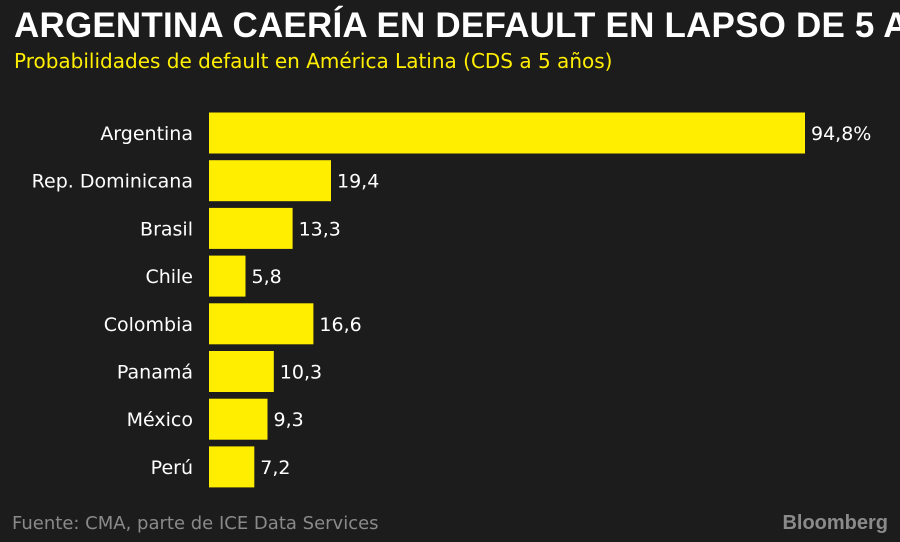 This screenshot has height=542, width=900. I want to click on value-label: 94,8%, so click(841, 134).